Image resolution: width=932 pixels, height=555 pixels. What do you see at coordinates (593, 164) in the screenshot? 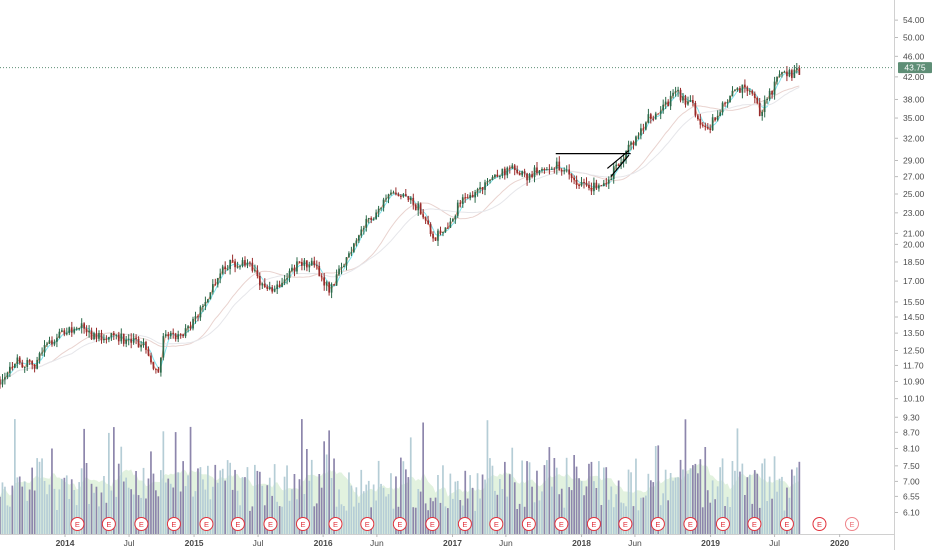
I see `trendlines-layer` at bounding box center [593, 164].